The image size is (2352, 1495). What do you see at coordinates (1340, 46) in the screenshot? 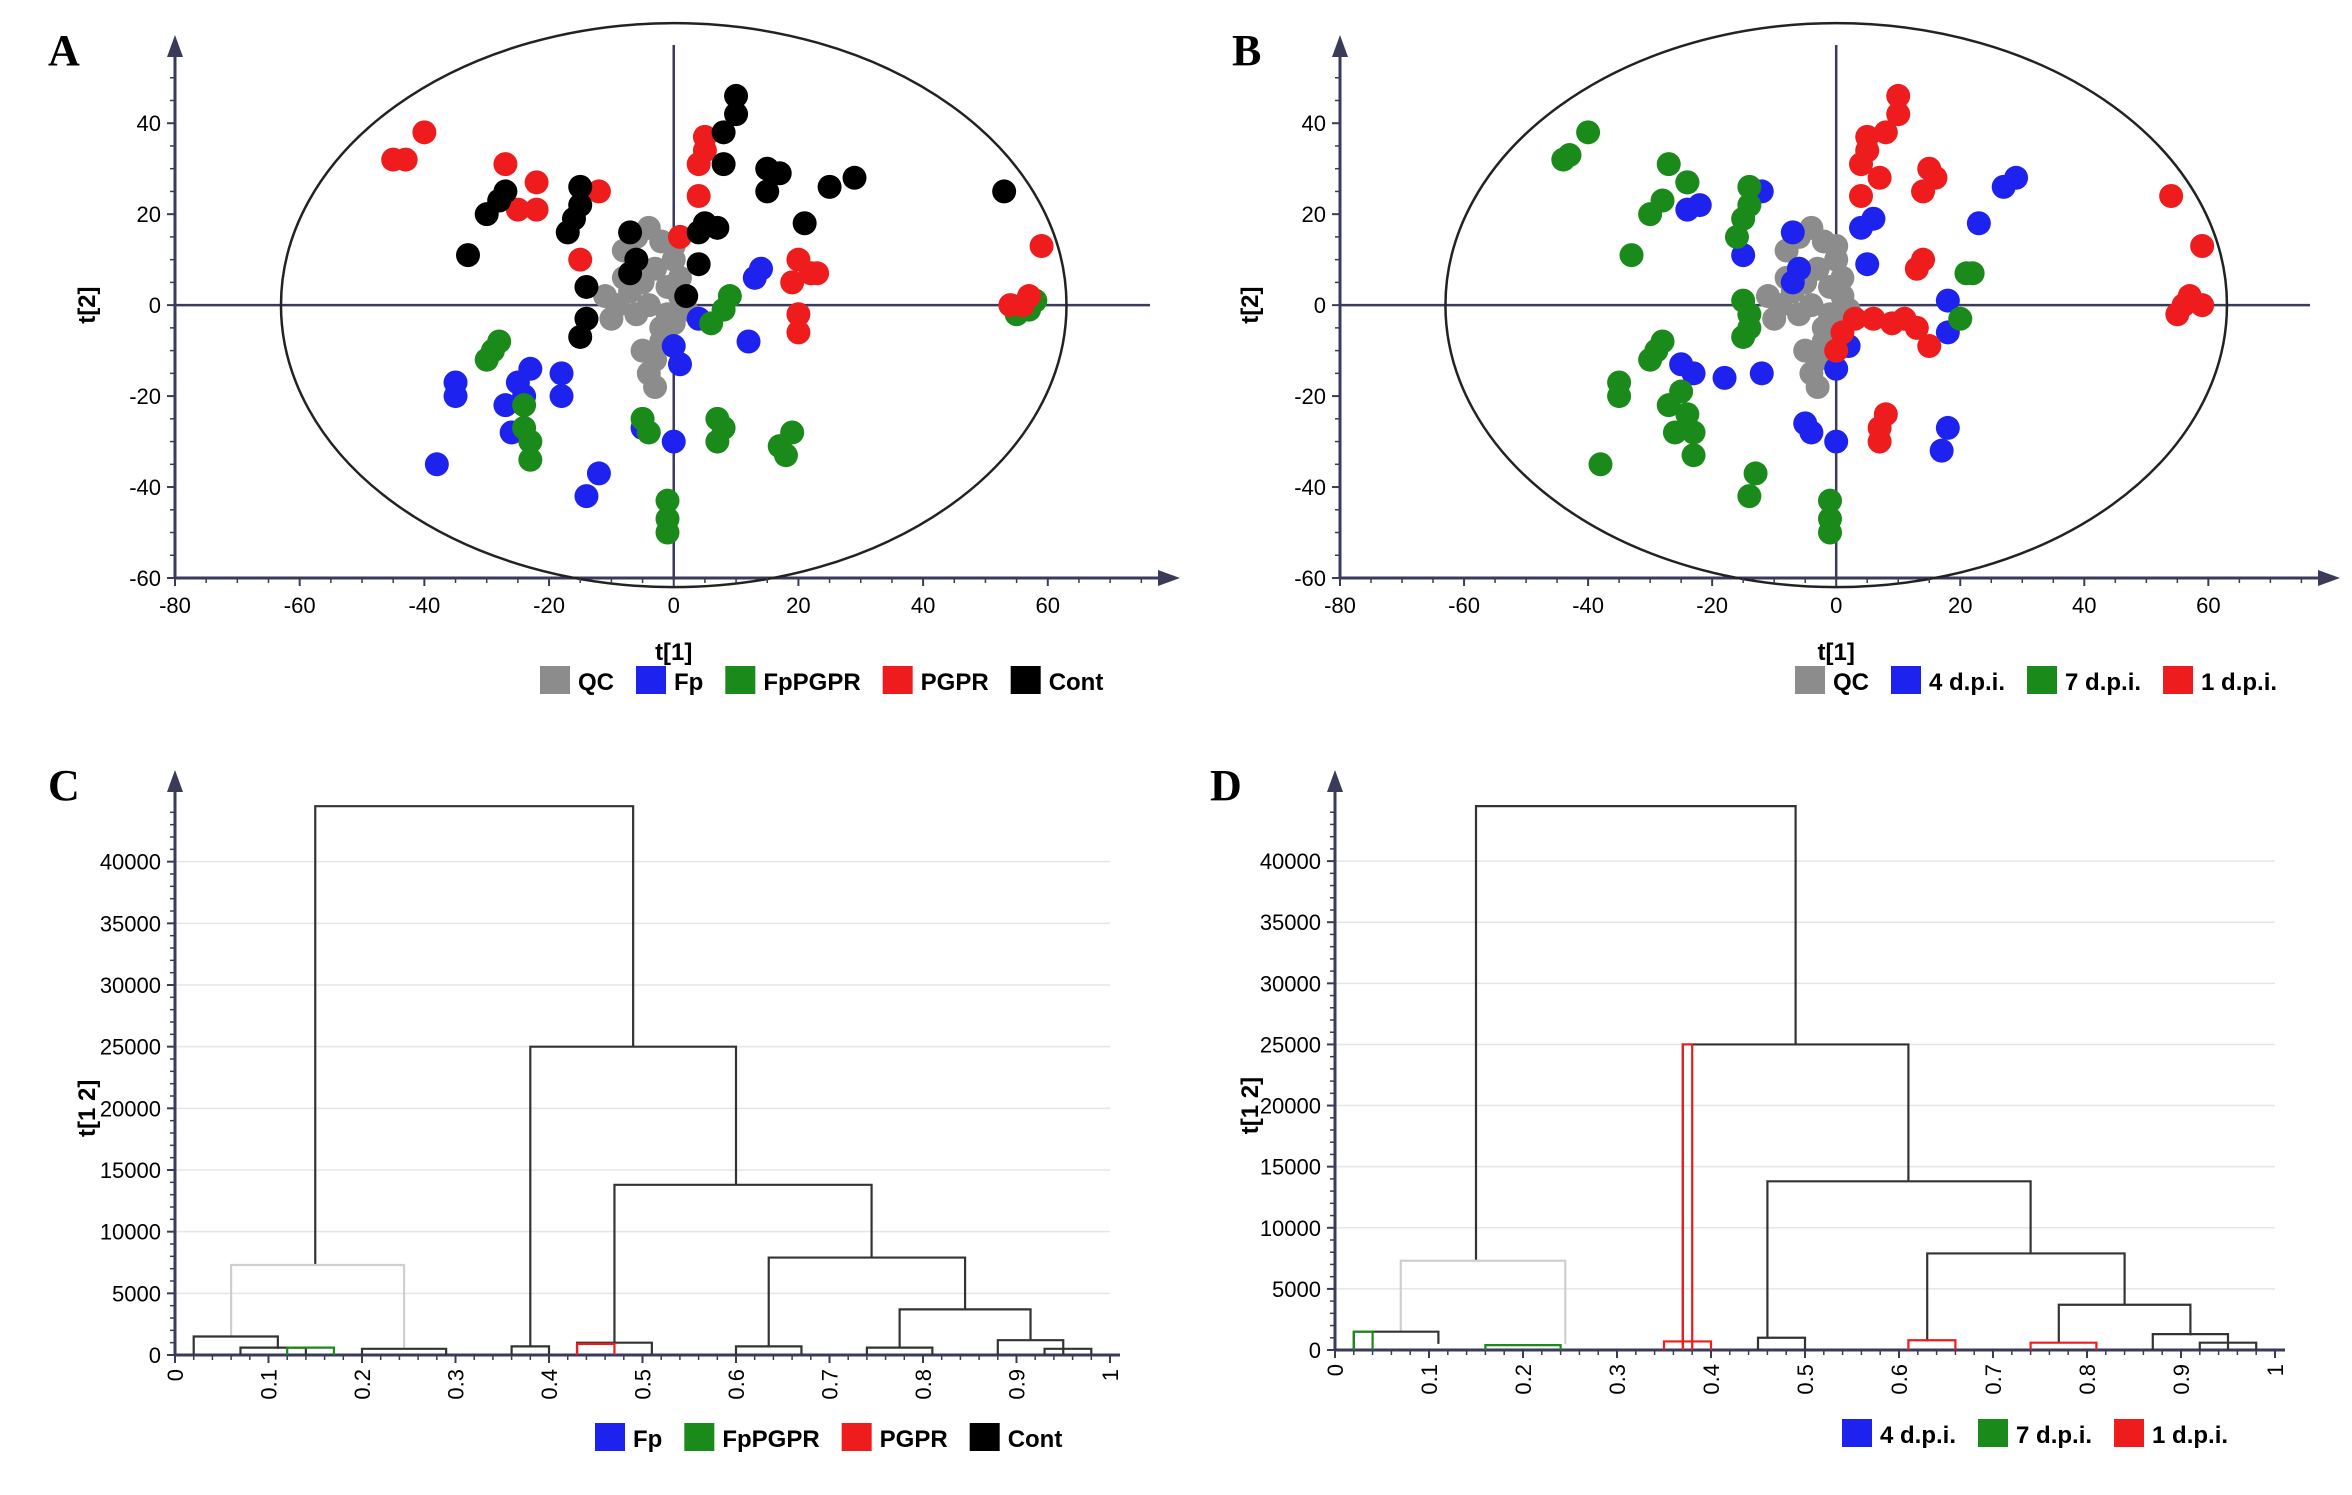
I see `y-axis-arrow` at bounding box center [1340, 46].